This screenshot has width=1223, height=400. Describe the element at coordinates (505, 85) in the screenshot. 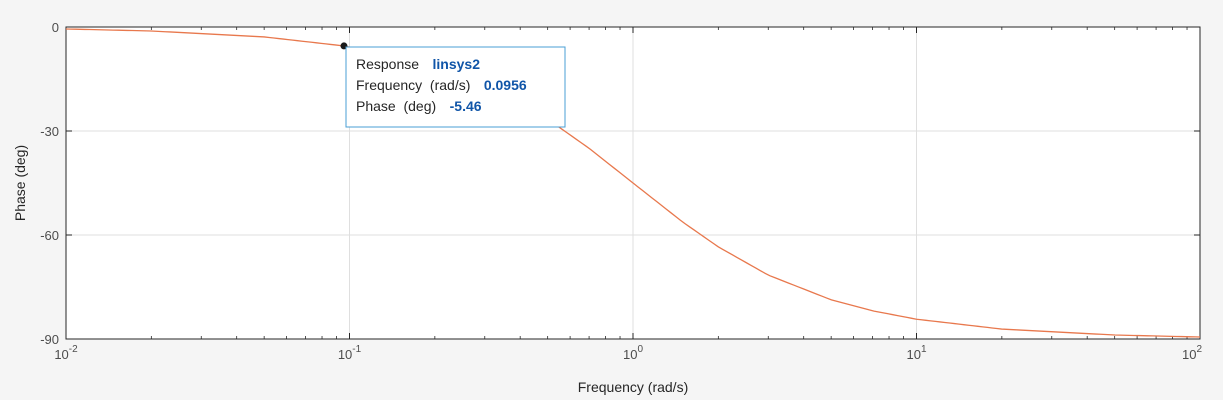

I see `datatip-frequency-value: 0.0956` at that location.